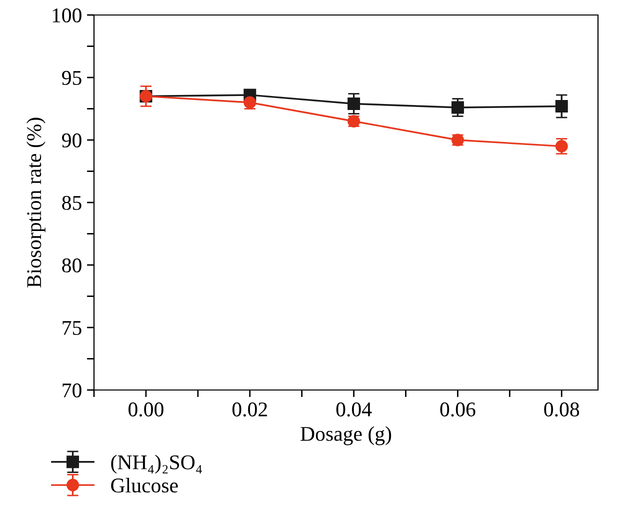  Describe the element at coordinates (156, 464) in the screenshot. I see `legend-label: (NH₄)₂SO₄` at that location.